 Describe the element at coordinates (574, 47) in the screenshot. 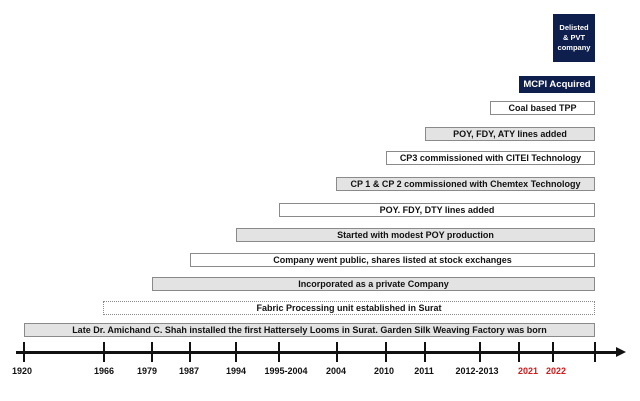

I see `delisted-line-3: company` at that location.